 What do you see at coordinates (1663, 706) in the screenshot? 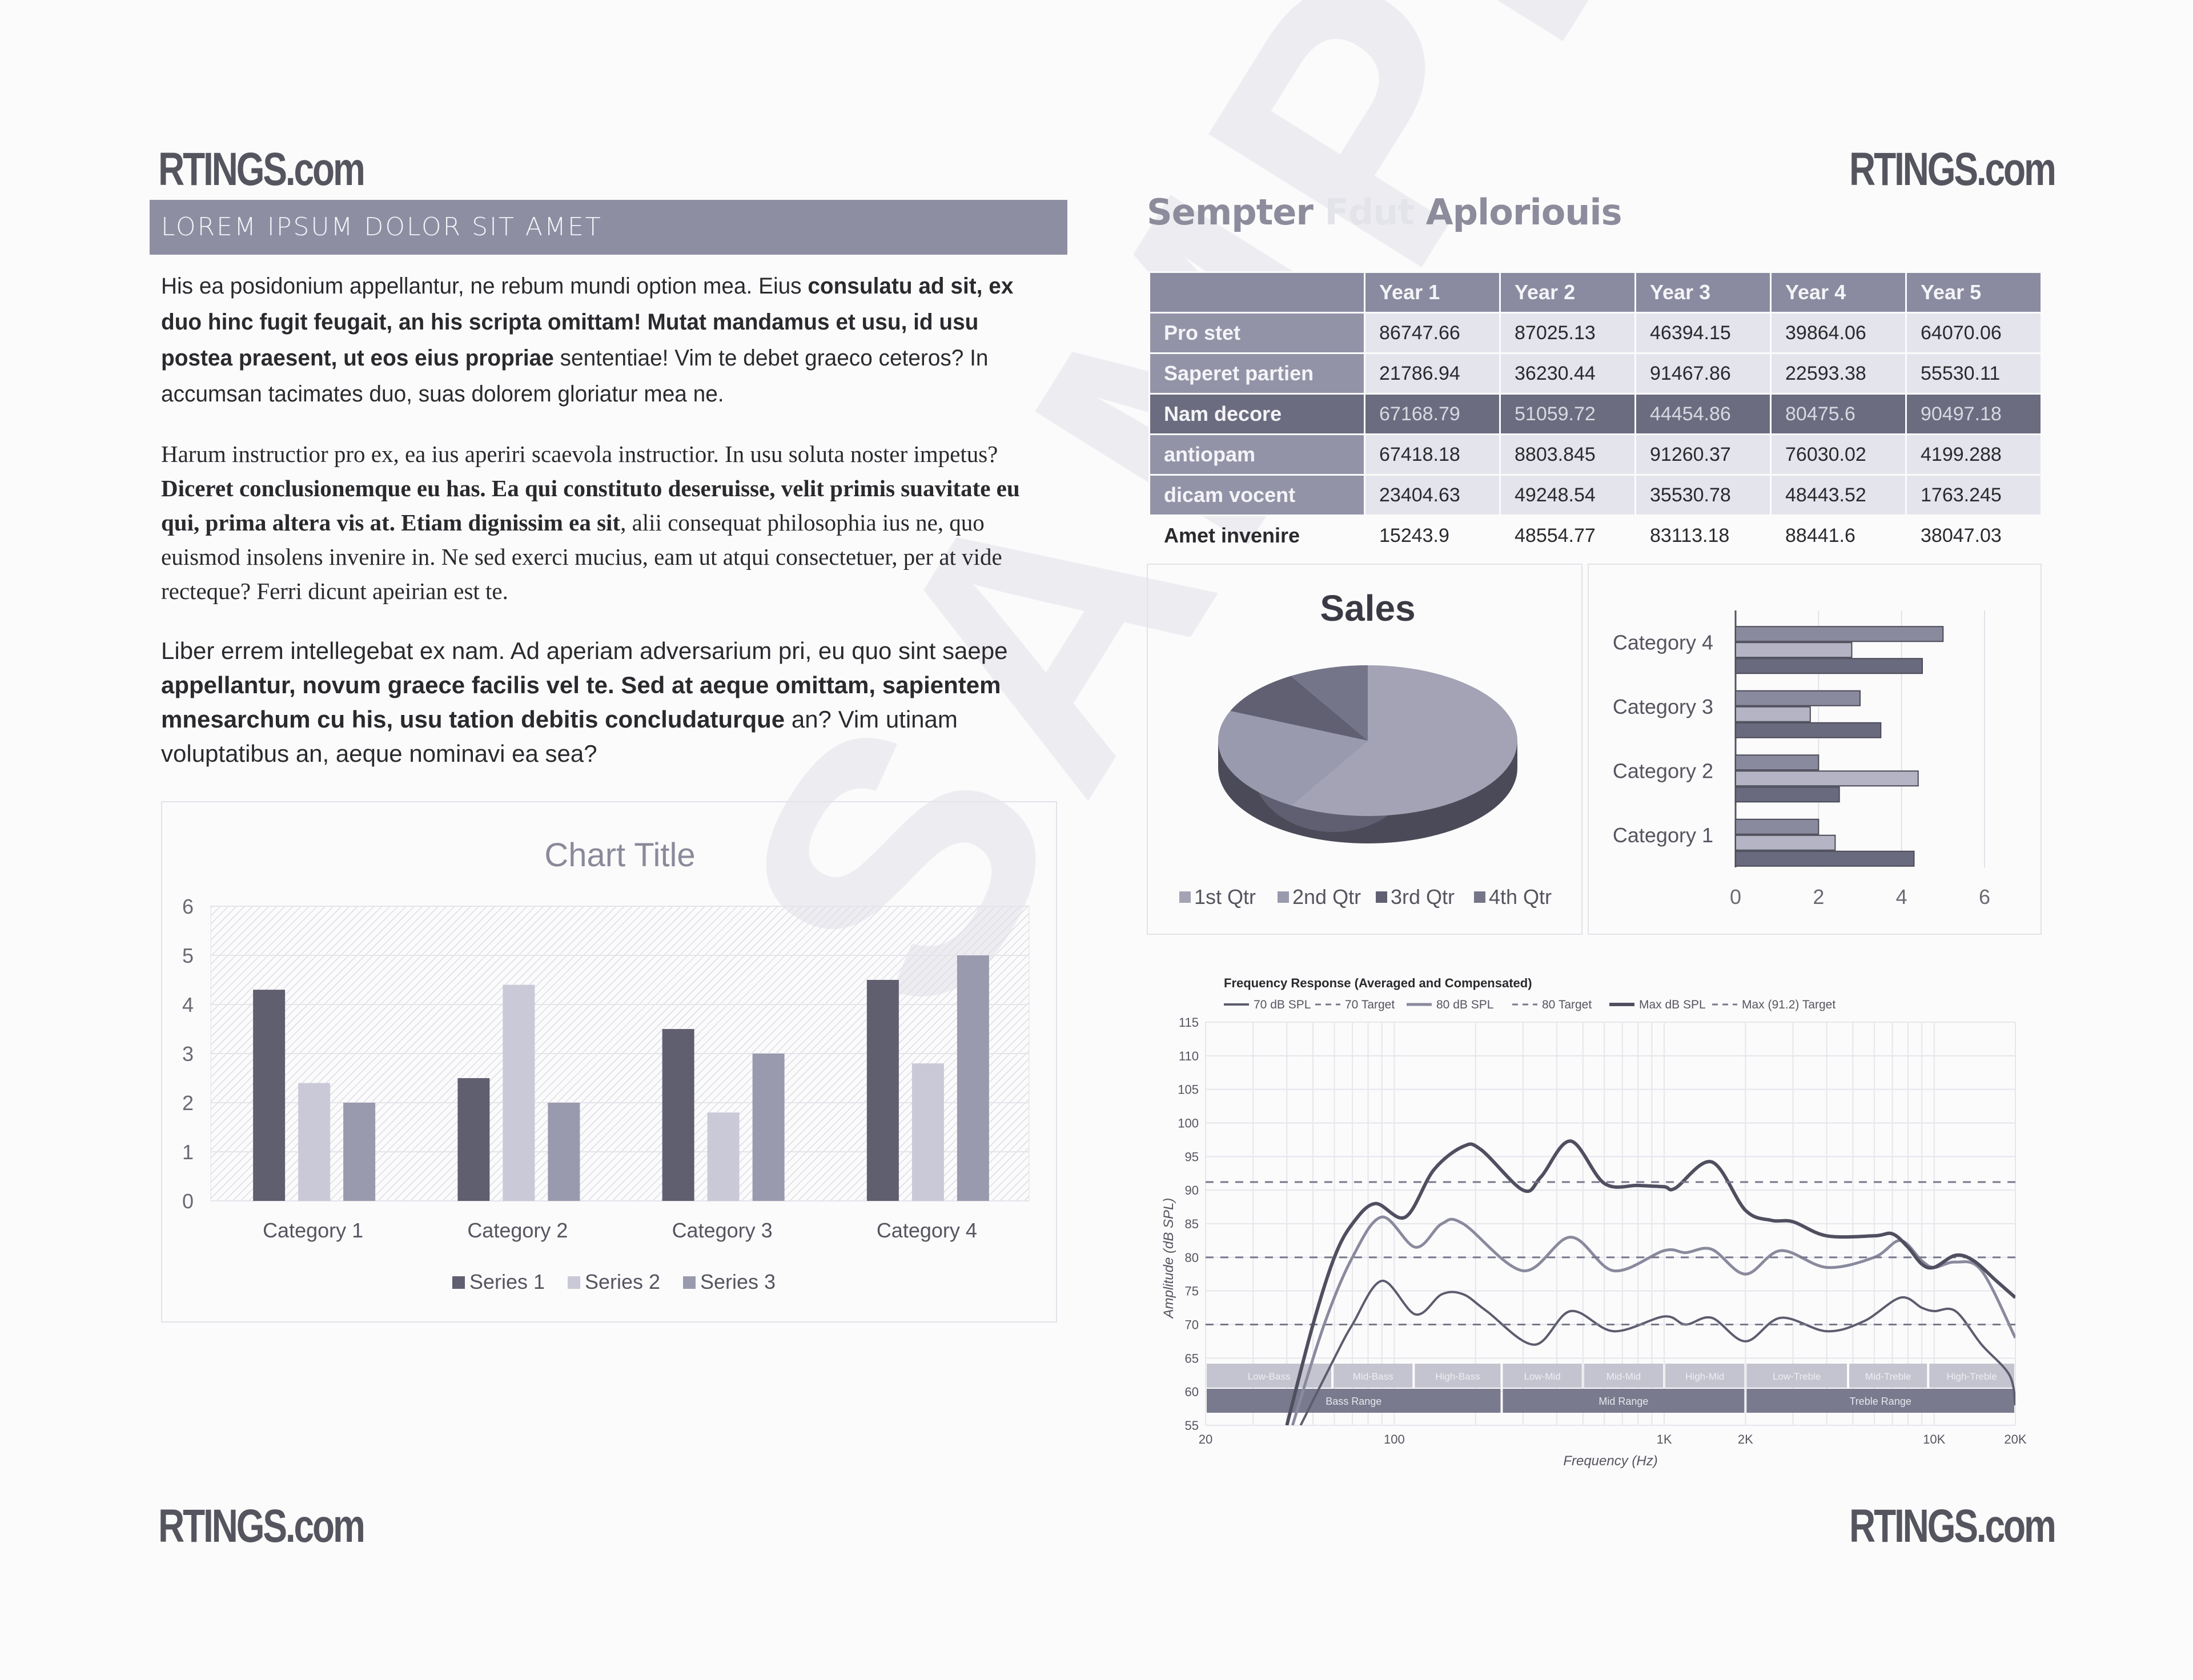
I see `category-label: Category 3` at bounding box center [1663, 706].